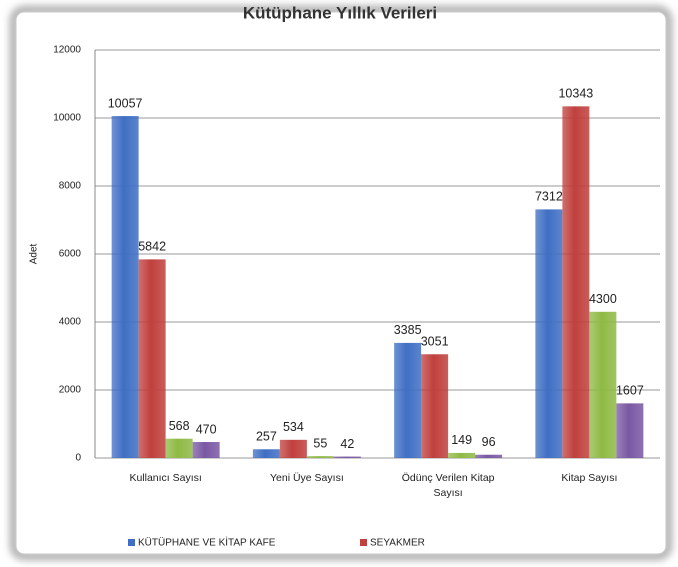 The image size is (678, 567). Describe the element at coordinates (78, 458) in the screenshot. I see `y-tick-label: 0` at that location.